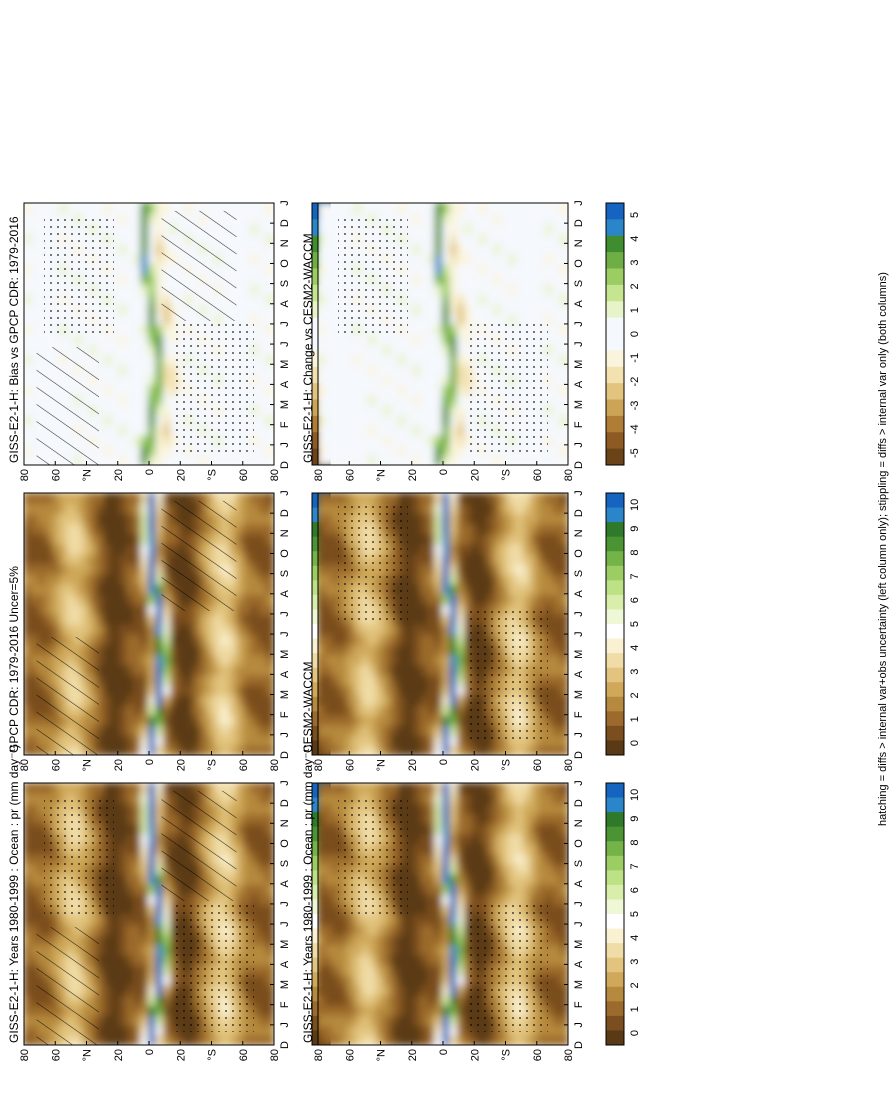  I want to click on x-tick-label: A, so click(579, 964).